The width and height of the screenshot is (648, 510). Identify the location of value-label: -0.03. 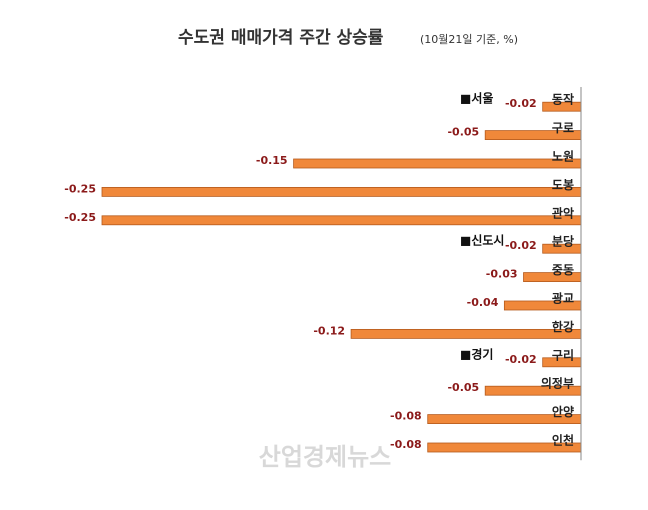
(502, 274).